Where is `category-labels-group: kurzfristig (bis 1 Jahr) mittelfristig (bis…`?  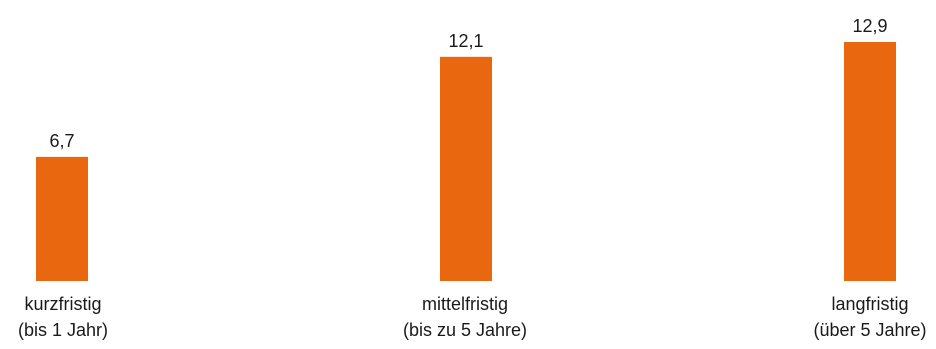
category-labels-group: kurzfristig (bis 1 Jahr) mittelfristig (bis… is located at coordinates (472, 317).